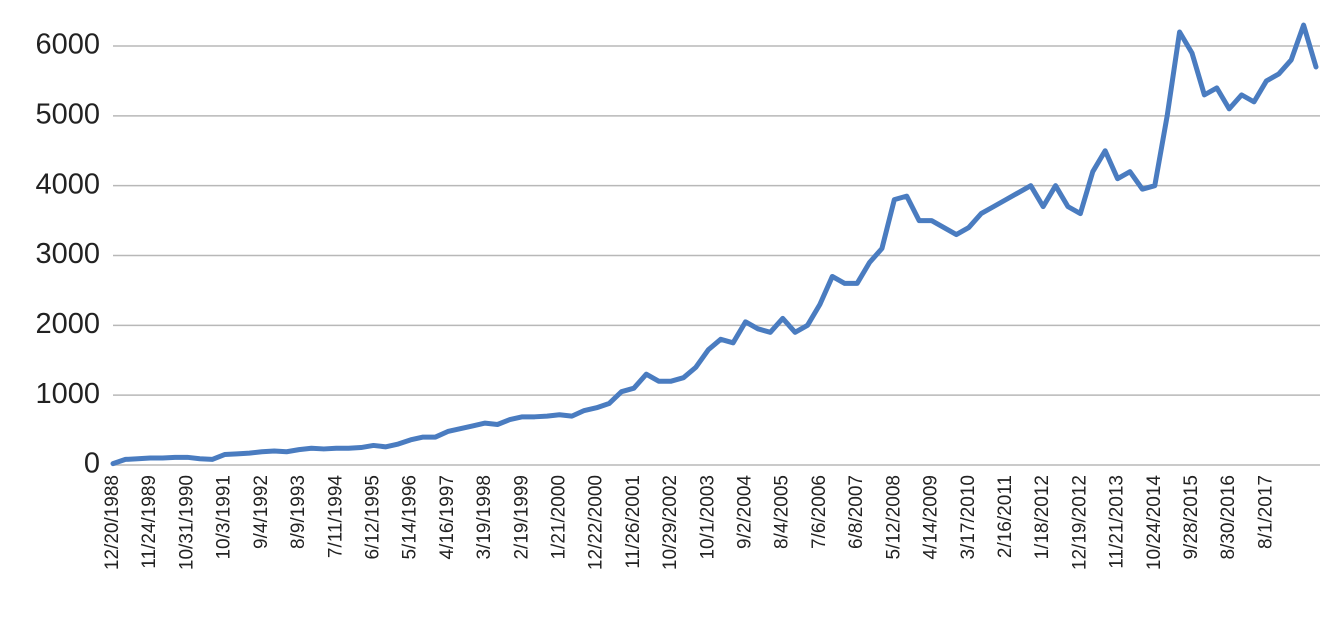 This screenshot has width=1326, height=639. I want to click on y-tick-label: 3000, so click(67, 254).